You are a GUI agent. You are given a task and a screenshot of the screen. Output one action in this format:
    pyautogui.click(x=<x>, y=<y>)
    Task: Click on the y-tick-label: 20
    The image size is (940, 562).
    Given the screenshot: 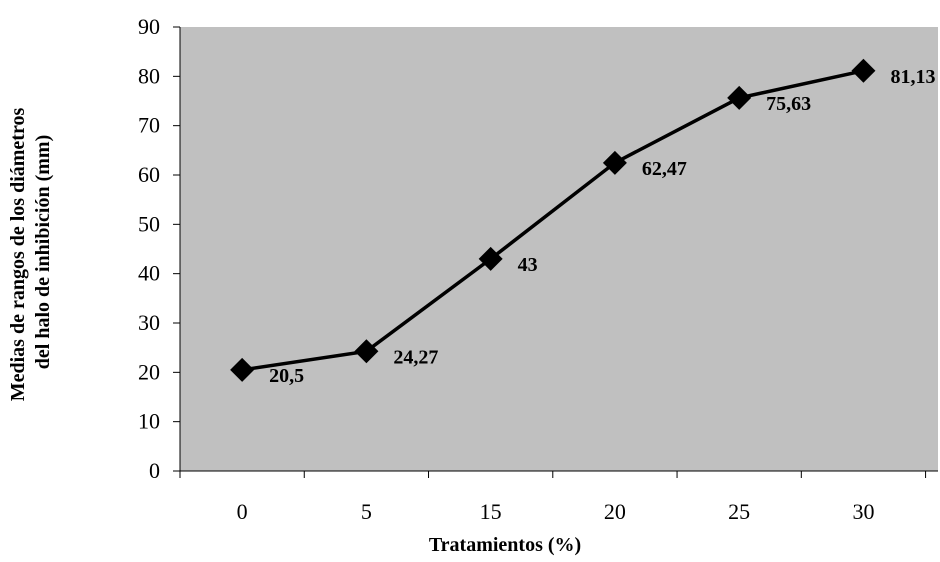 What is the action you would take?
    pyautogui.click(x=149, y=371)
    